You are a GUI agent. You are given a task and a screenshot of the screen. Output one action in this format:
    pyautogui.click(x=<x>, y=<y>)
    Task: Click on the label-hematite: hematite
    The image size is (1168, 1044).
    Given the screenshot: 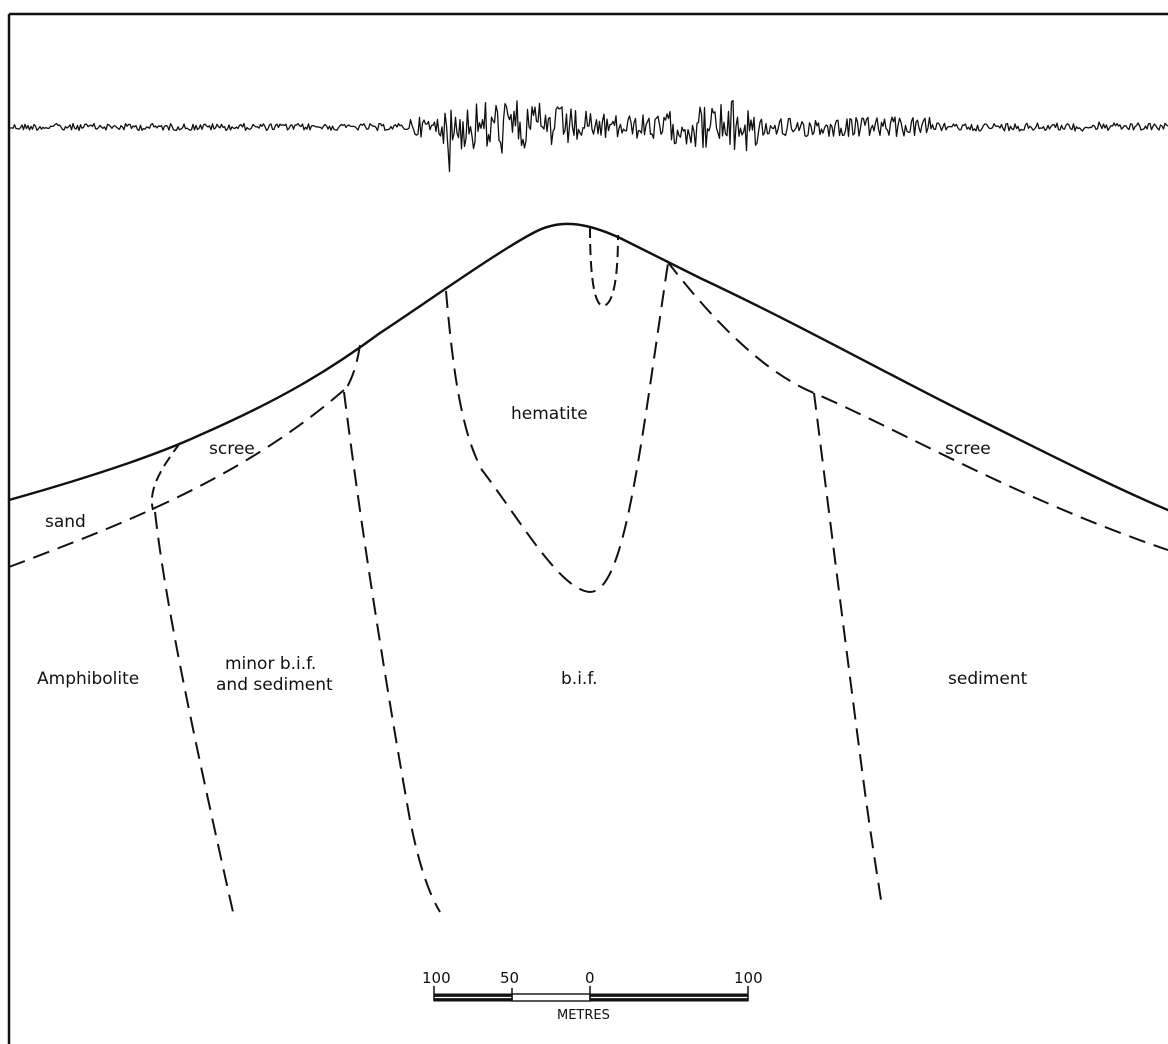 What is the action you would take?
    pyautogui.click(x=549, y=414)
    